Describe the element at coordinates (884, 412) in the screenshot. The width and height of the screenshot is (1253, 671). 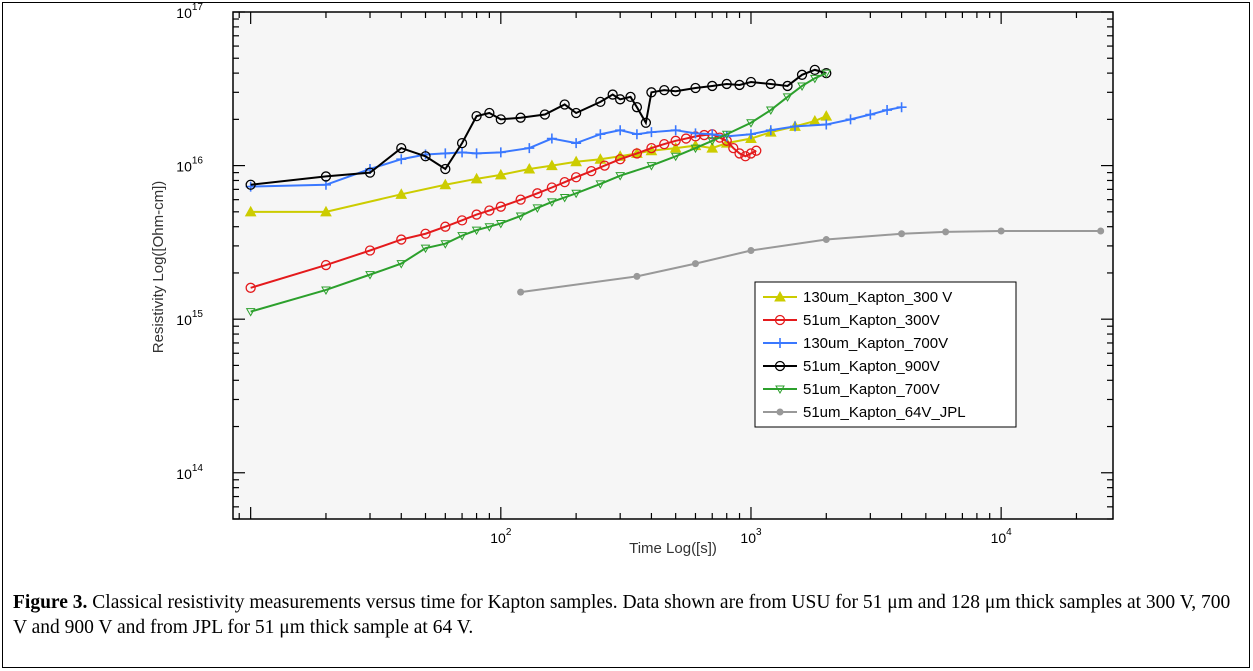
I see `legend-label: 51um_Kapton_64V_JPL` at that location.